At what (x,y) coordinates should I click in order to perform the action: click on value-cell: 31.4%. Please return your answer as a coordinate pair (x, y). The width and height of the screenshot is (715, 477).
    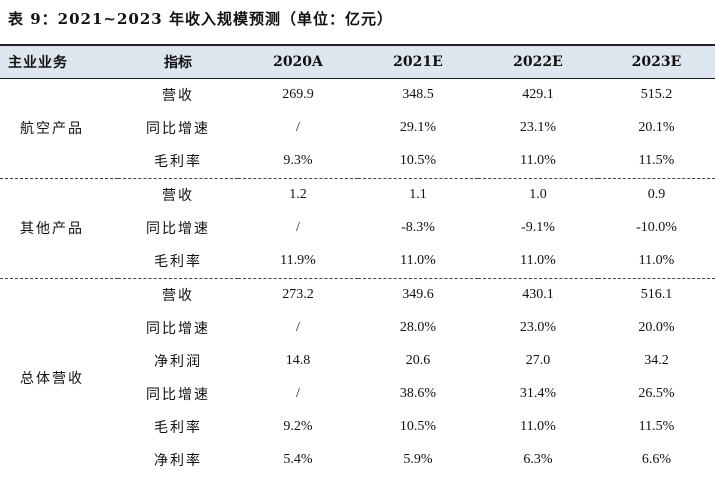
    Looking at the image, I should click on (538, 393).